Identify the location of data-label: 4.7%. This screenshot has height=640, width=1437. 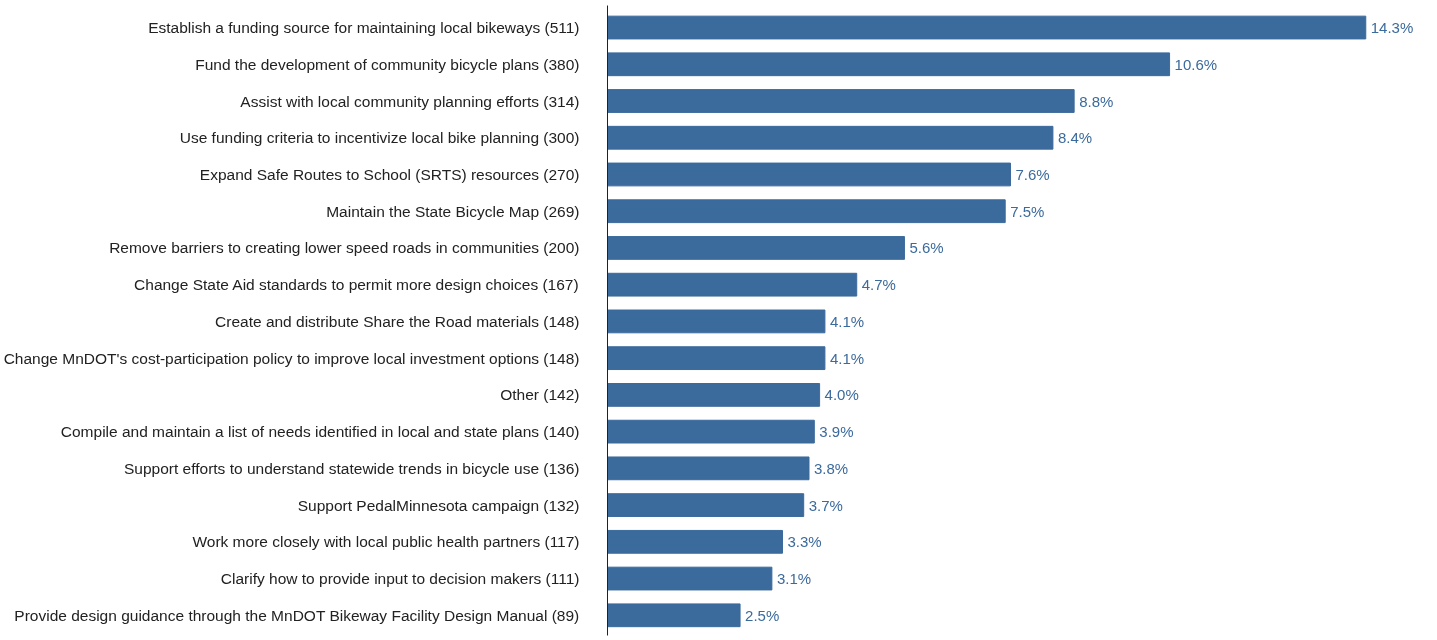
(878, 285).